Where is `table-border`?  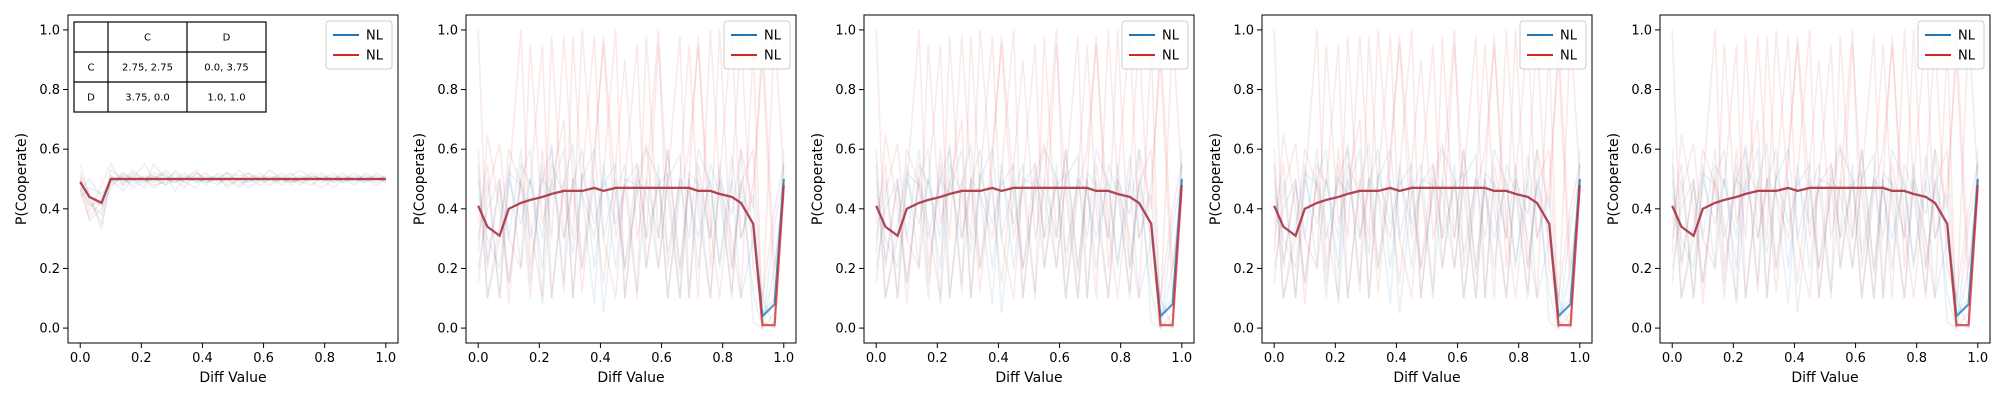
table-border is located at coordinates (170, 67).